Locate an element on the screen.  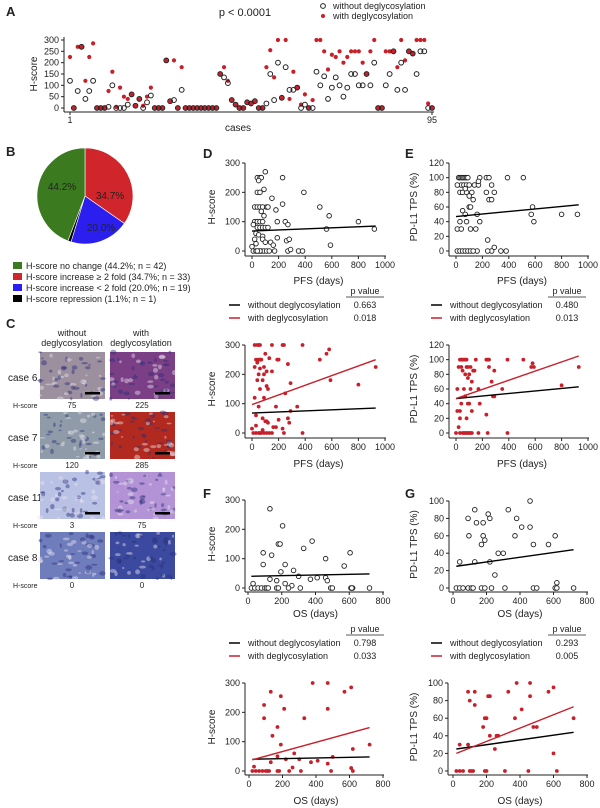
y-tick-label: 150 is located at coordinates (51, 74).